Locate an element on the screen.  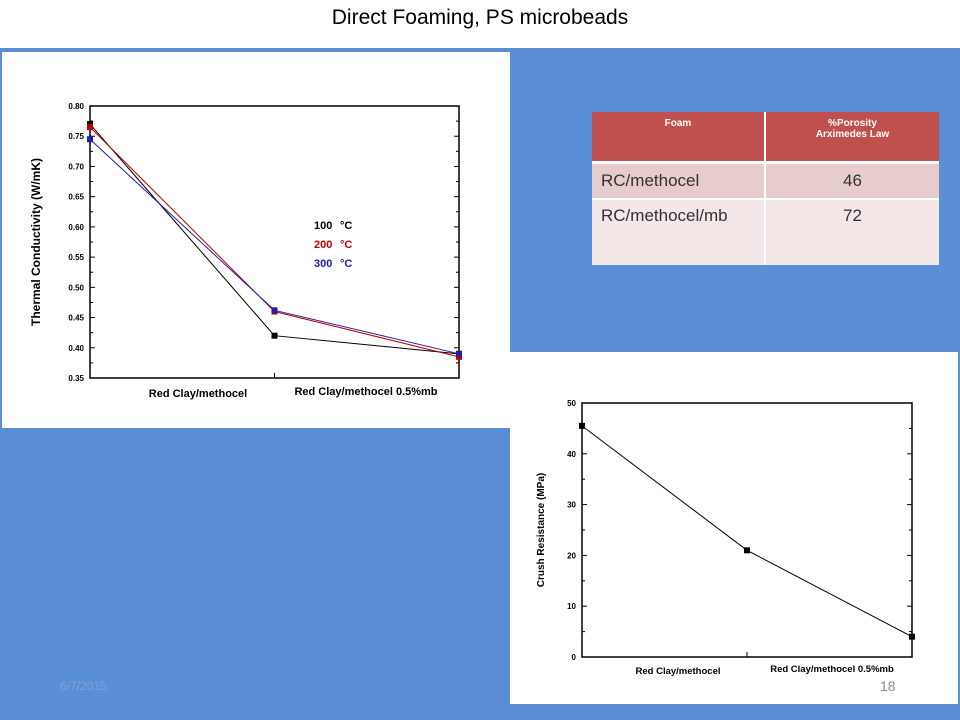
header-porosity: %Porosity Arximedes Law is located at coordinates (852, 138).